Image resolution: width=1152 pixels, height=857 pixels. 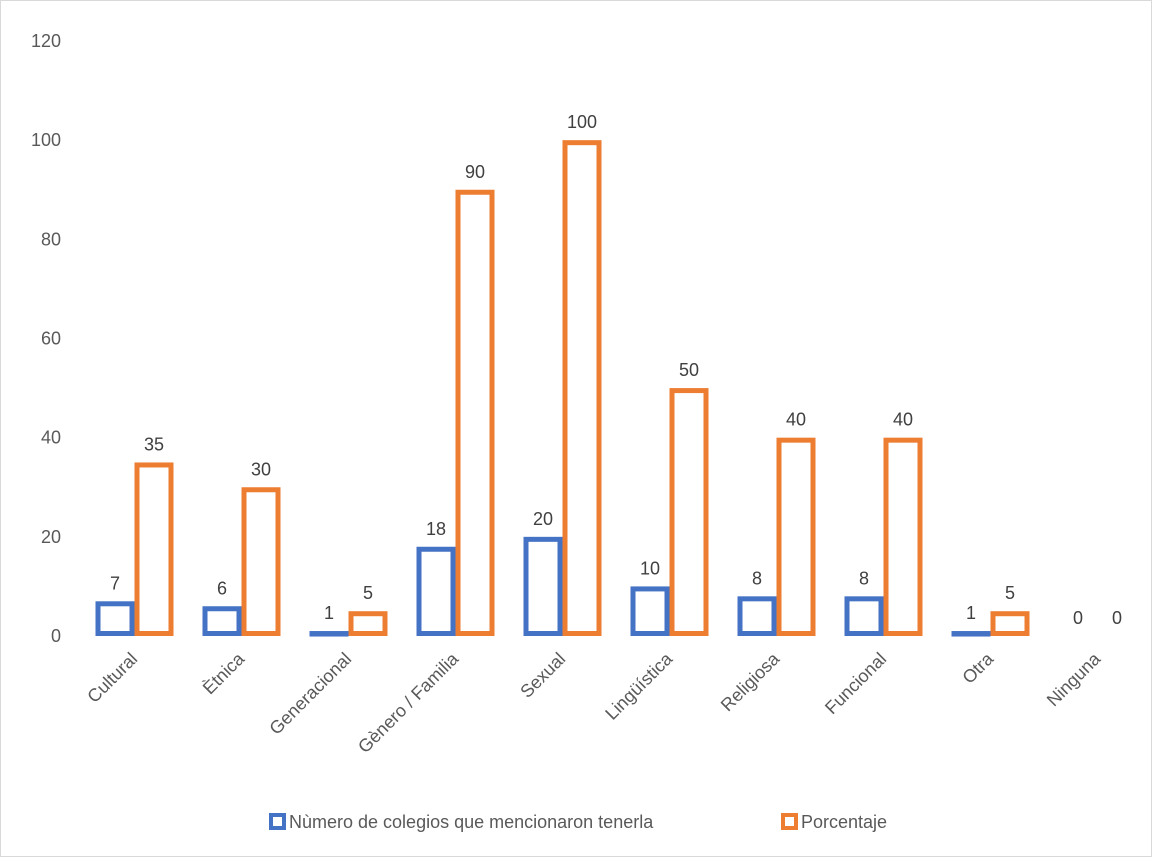 What do you see at coordinates (112, 678) in the screenshot?
I see `x-tick-label: Cultural` at bounding box center [112, 678].